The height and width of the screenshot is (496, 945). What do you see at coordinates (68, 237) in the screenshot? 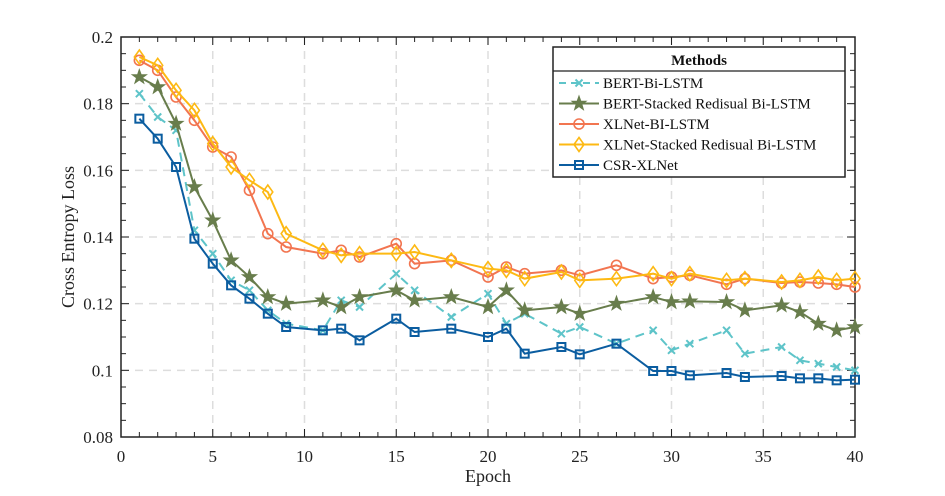
I see `y-axis-label: Cross Entropy Loss` at bounding box center [68, 237].